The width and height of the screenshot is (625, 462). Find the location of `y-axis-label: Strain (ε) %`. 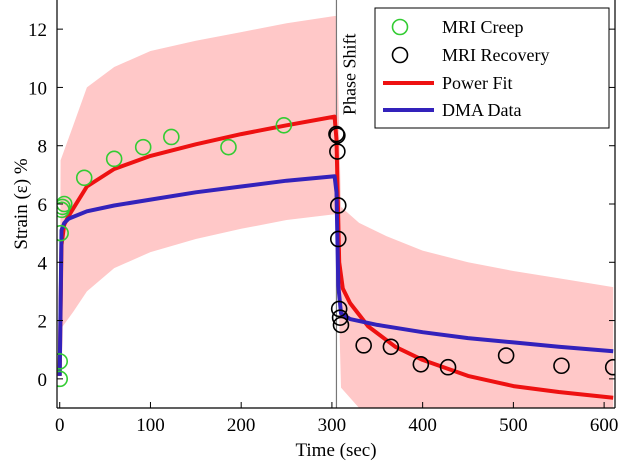

y-axis-label: Strain (ε) % is located at coordinates (21, 204).